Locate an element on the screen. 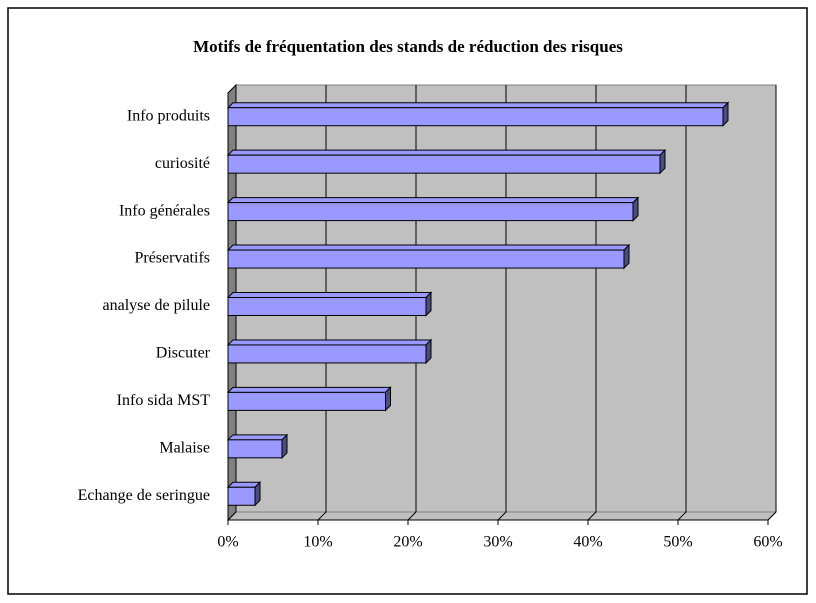  y-tick-label: Info produits is located at coordinates (168, 115).